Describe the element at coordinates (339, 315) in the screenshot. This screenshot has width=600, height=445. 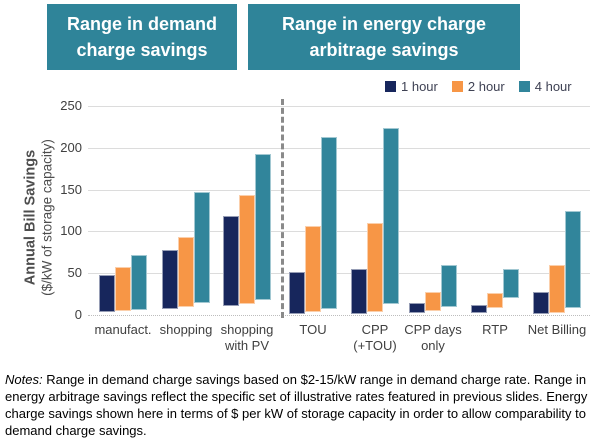
I see `x-axis-baseline` at that location.